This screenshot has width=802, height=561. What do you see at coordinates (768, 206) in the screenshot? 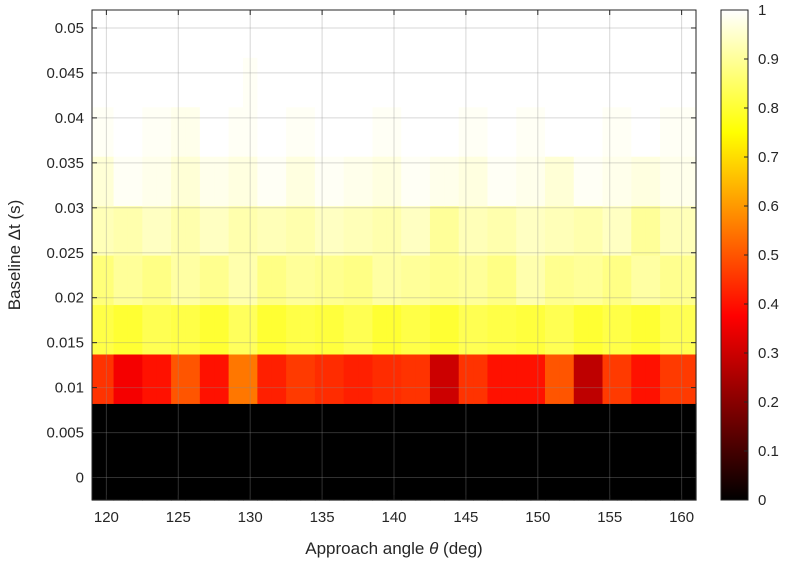
I see `colorbar-tick-label: 0.6` at bounding box center [768, 206].